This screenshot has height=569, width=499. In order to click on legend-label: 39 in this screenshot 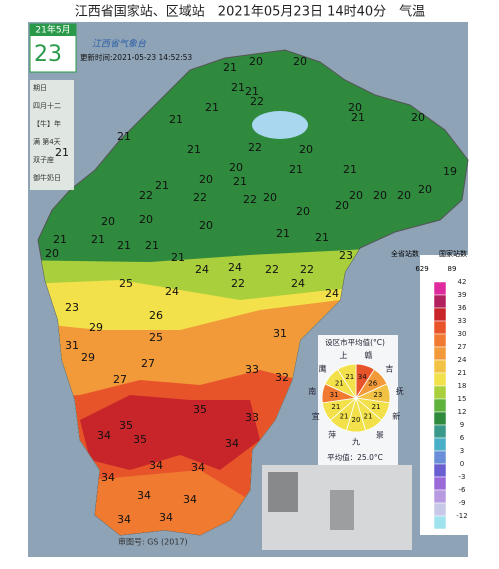, I will do `click(462, 295)`.